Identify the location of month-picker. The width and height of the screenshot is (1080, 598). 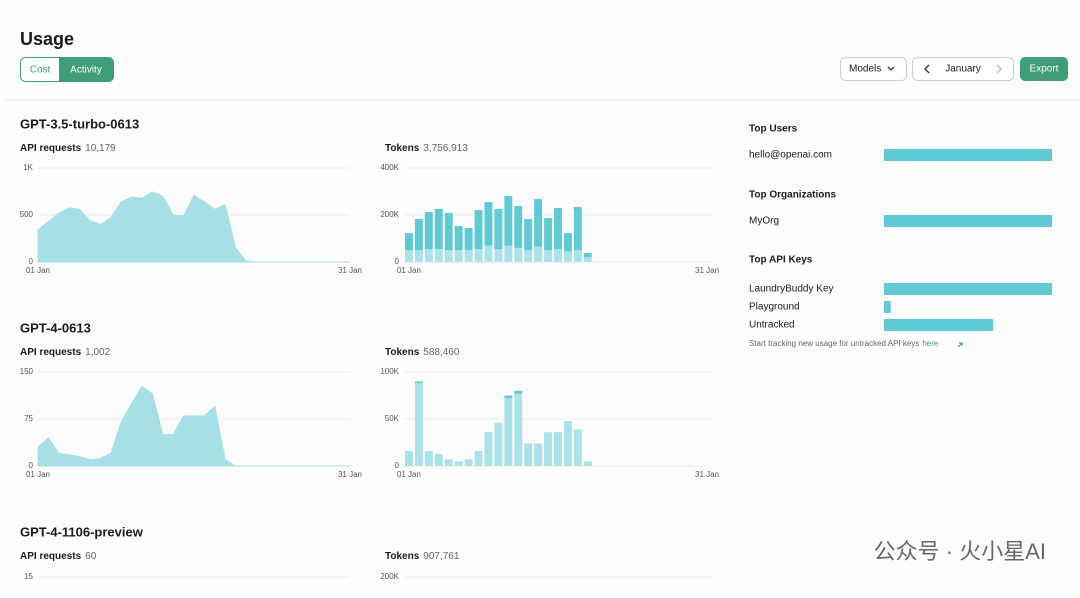
(963, 69).